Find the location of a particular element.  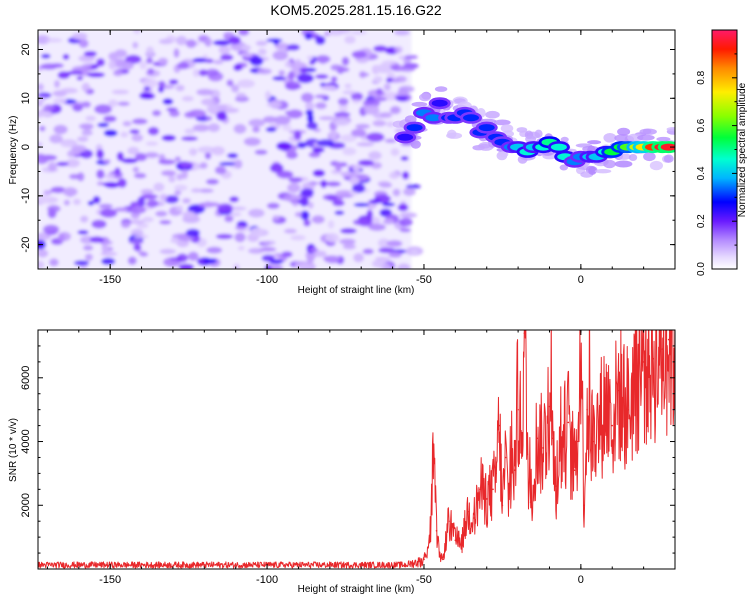

colorbar-label: Normalized spectral amplitude is located at coordinates (742, 149).